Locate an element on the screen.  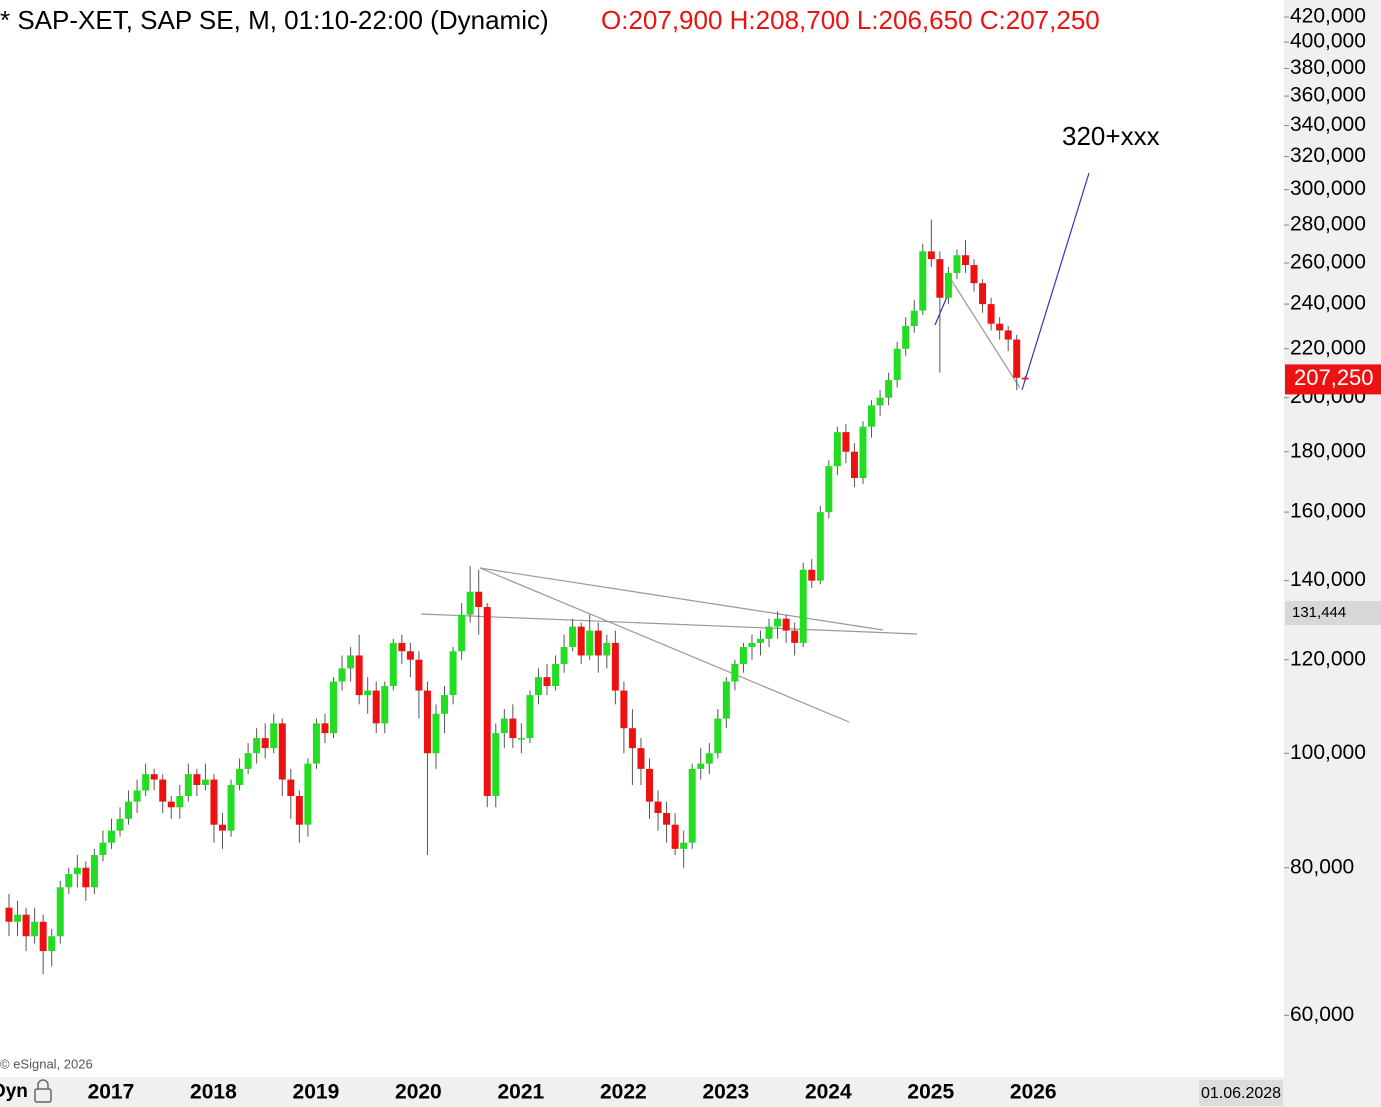
end-date-label: 01.06.2028 is located at coordinates (1241, 1093).